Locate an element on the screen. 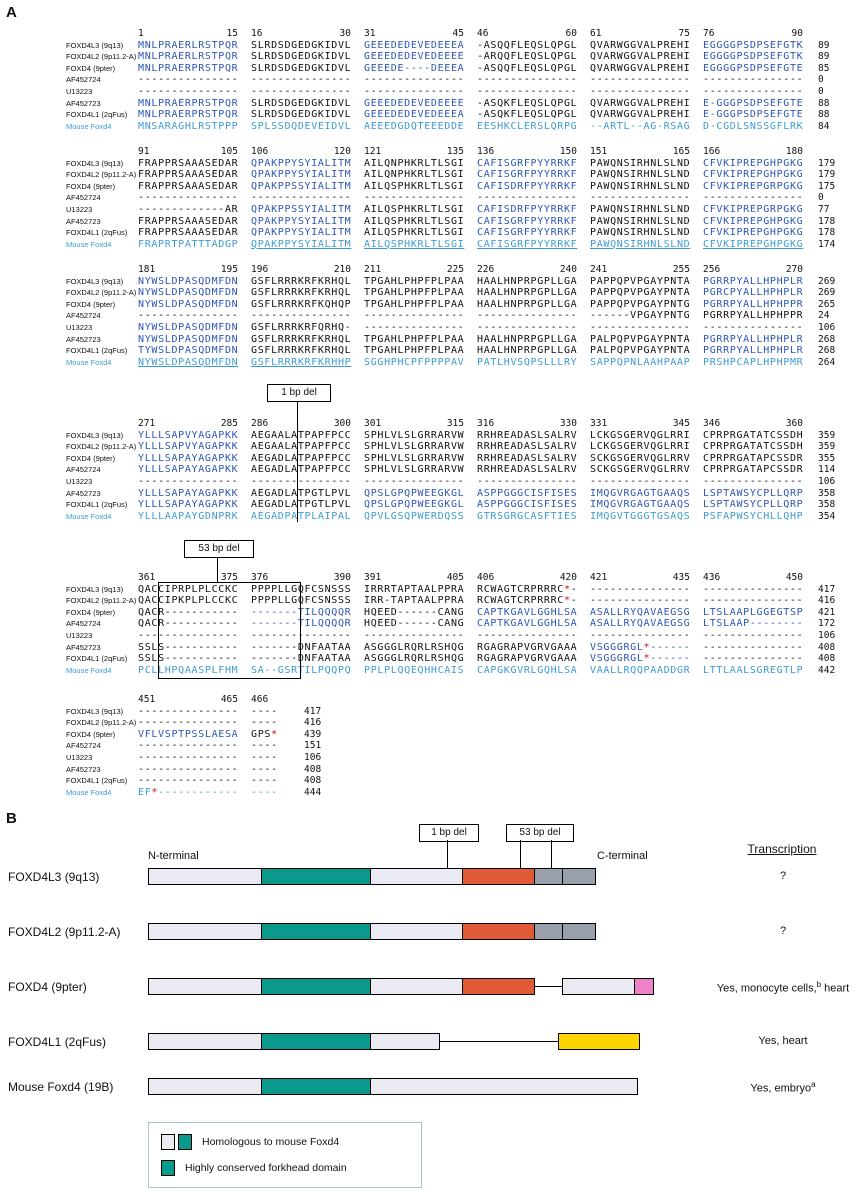 This screenshot has width=866, height=1190. sequence-segment: GEEEDEDEVEDEEEE is located at coordinates (414, 103).